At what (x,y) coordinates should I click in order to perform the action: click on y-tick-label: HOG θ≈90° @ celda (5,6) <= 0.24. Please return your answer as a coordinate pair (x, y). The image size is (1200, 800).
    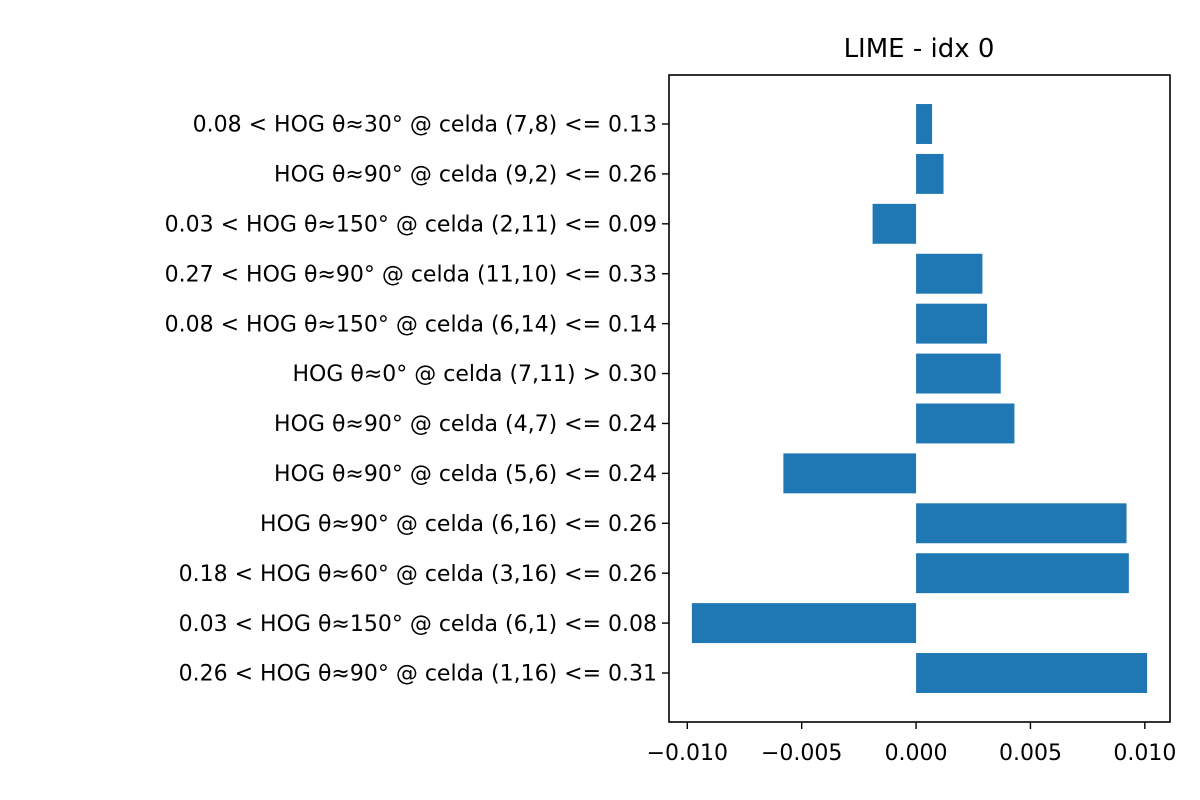
    Looking at the image, I should click on (465, 474).